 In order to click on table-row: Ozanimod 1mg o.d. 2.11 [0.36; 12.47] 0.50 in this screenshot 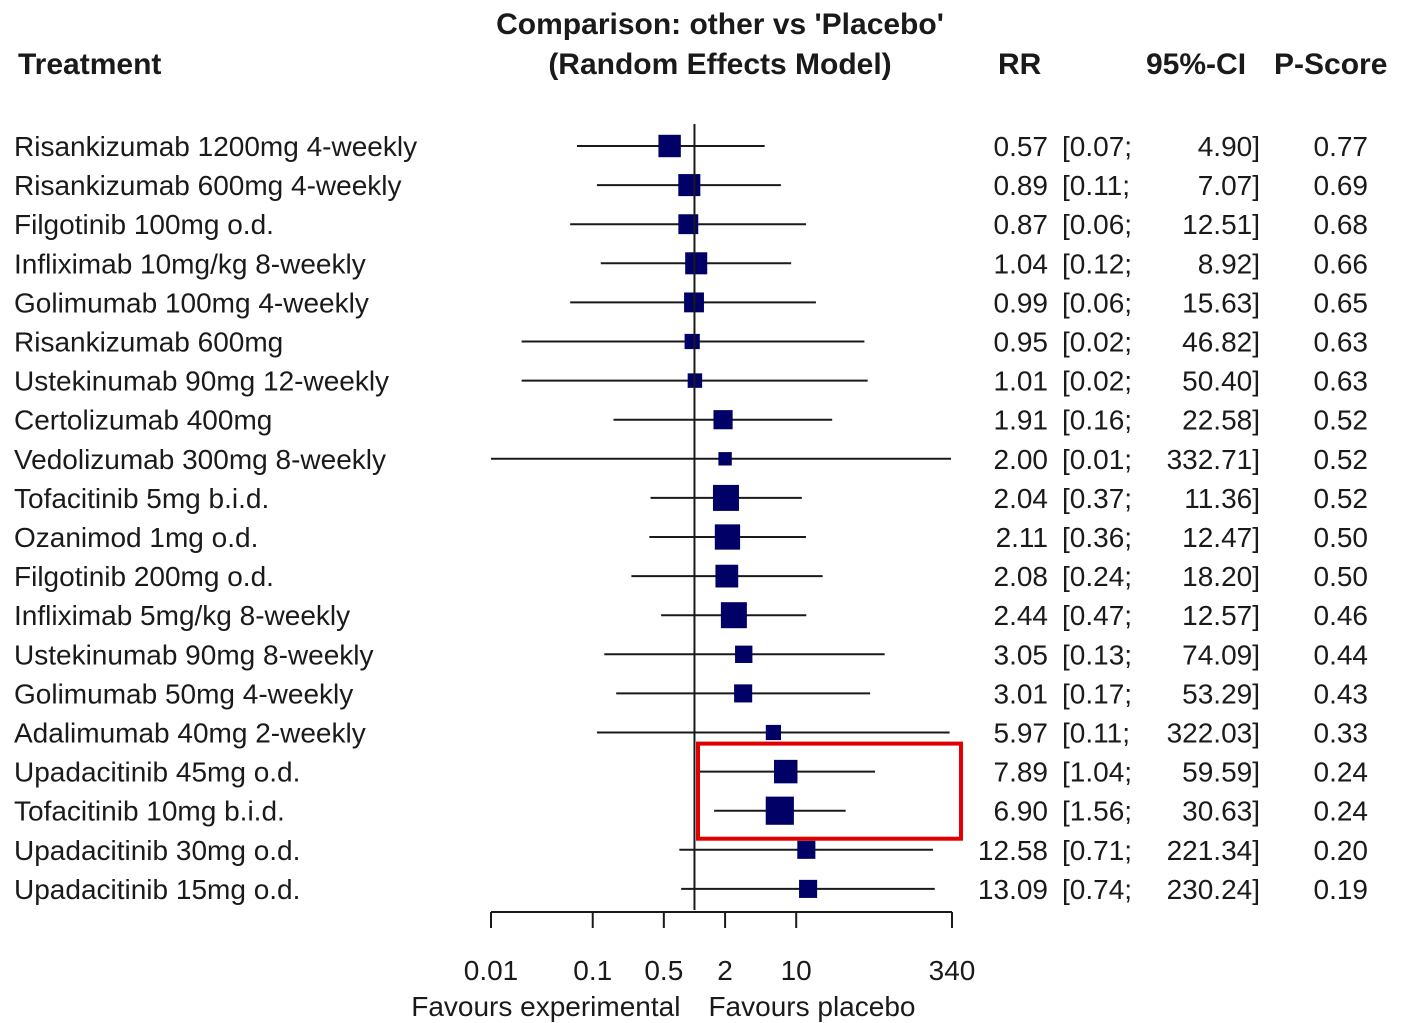, I will do `click(691, 537)`.